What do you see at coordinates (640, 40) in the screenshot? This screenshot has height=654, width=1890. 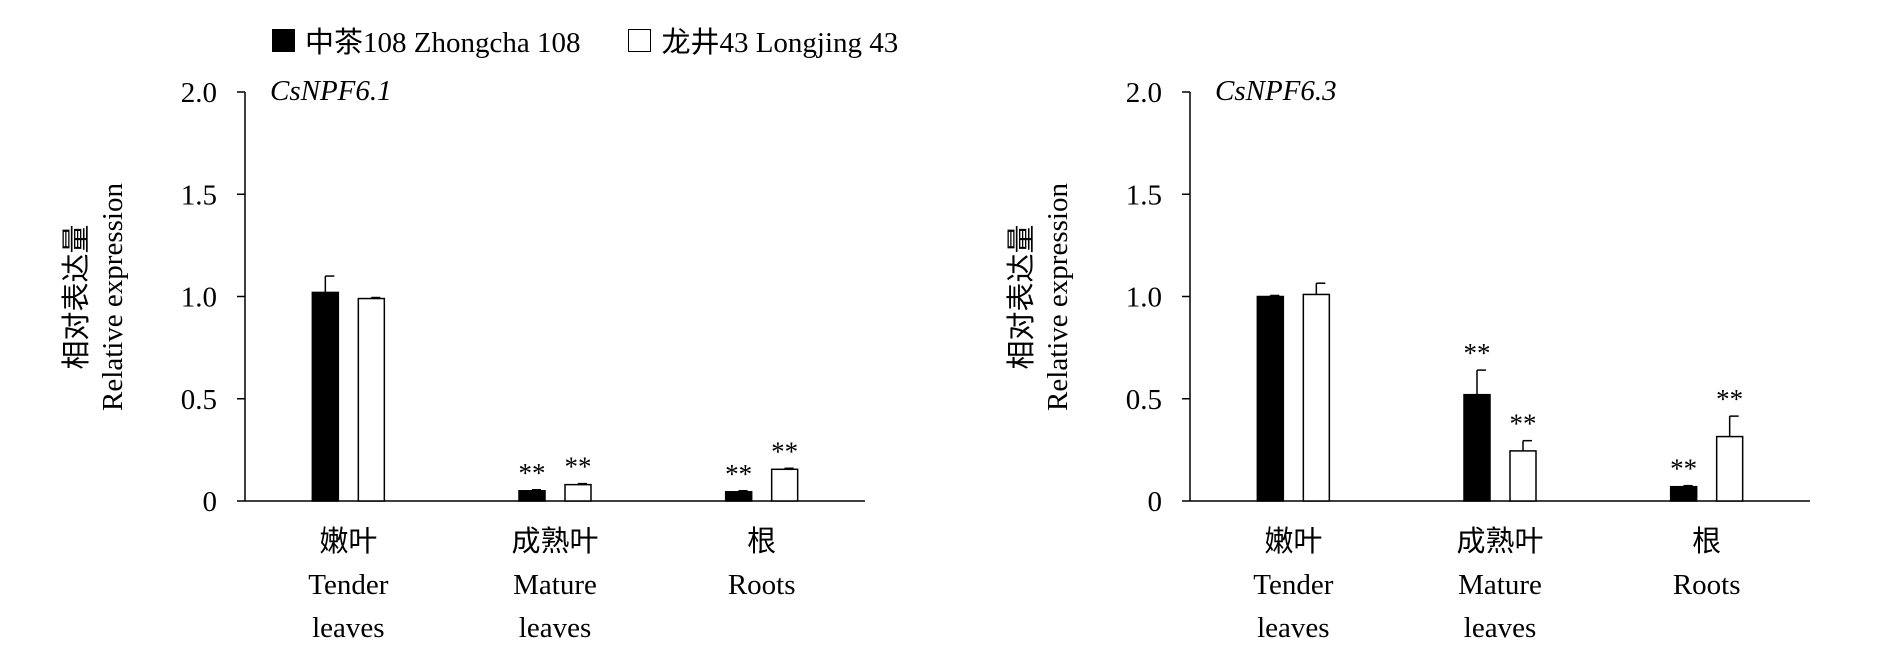 I see `legend-swatch-white` at bounding box center [640, 40].